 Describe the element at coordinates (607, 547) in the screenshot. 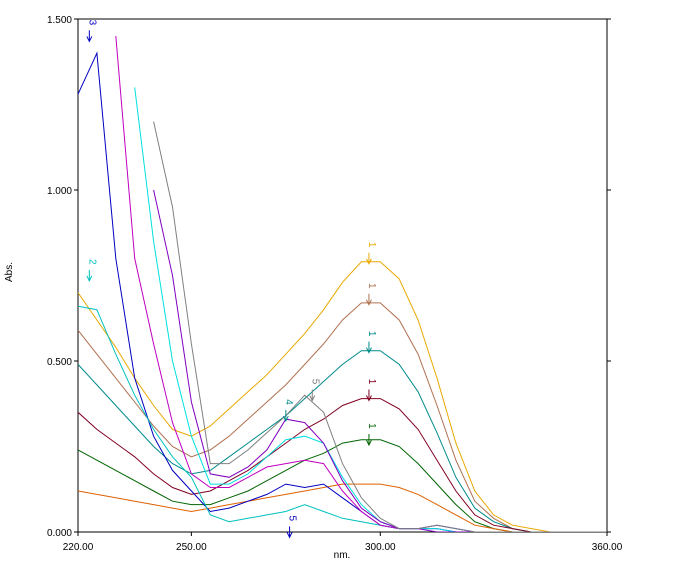

I see `x-tick-label: 360.00` at that location.